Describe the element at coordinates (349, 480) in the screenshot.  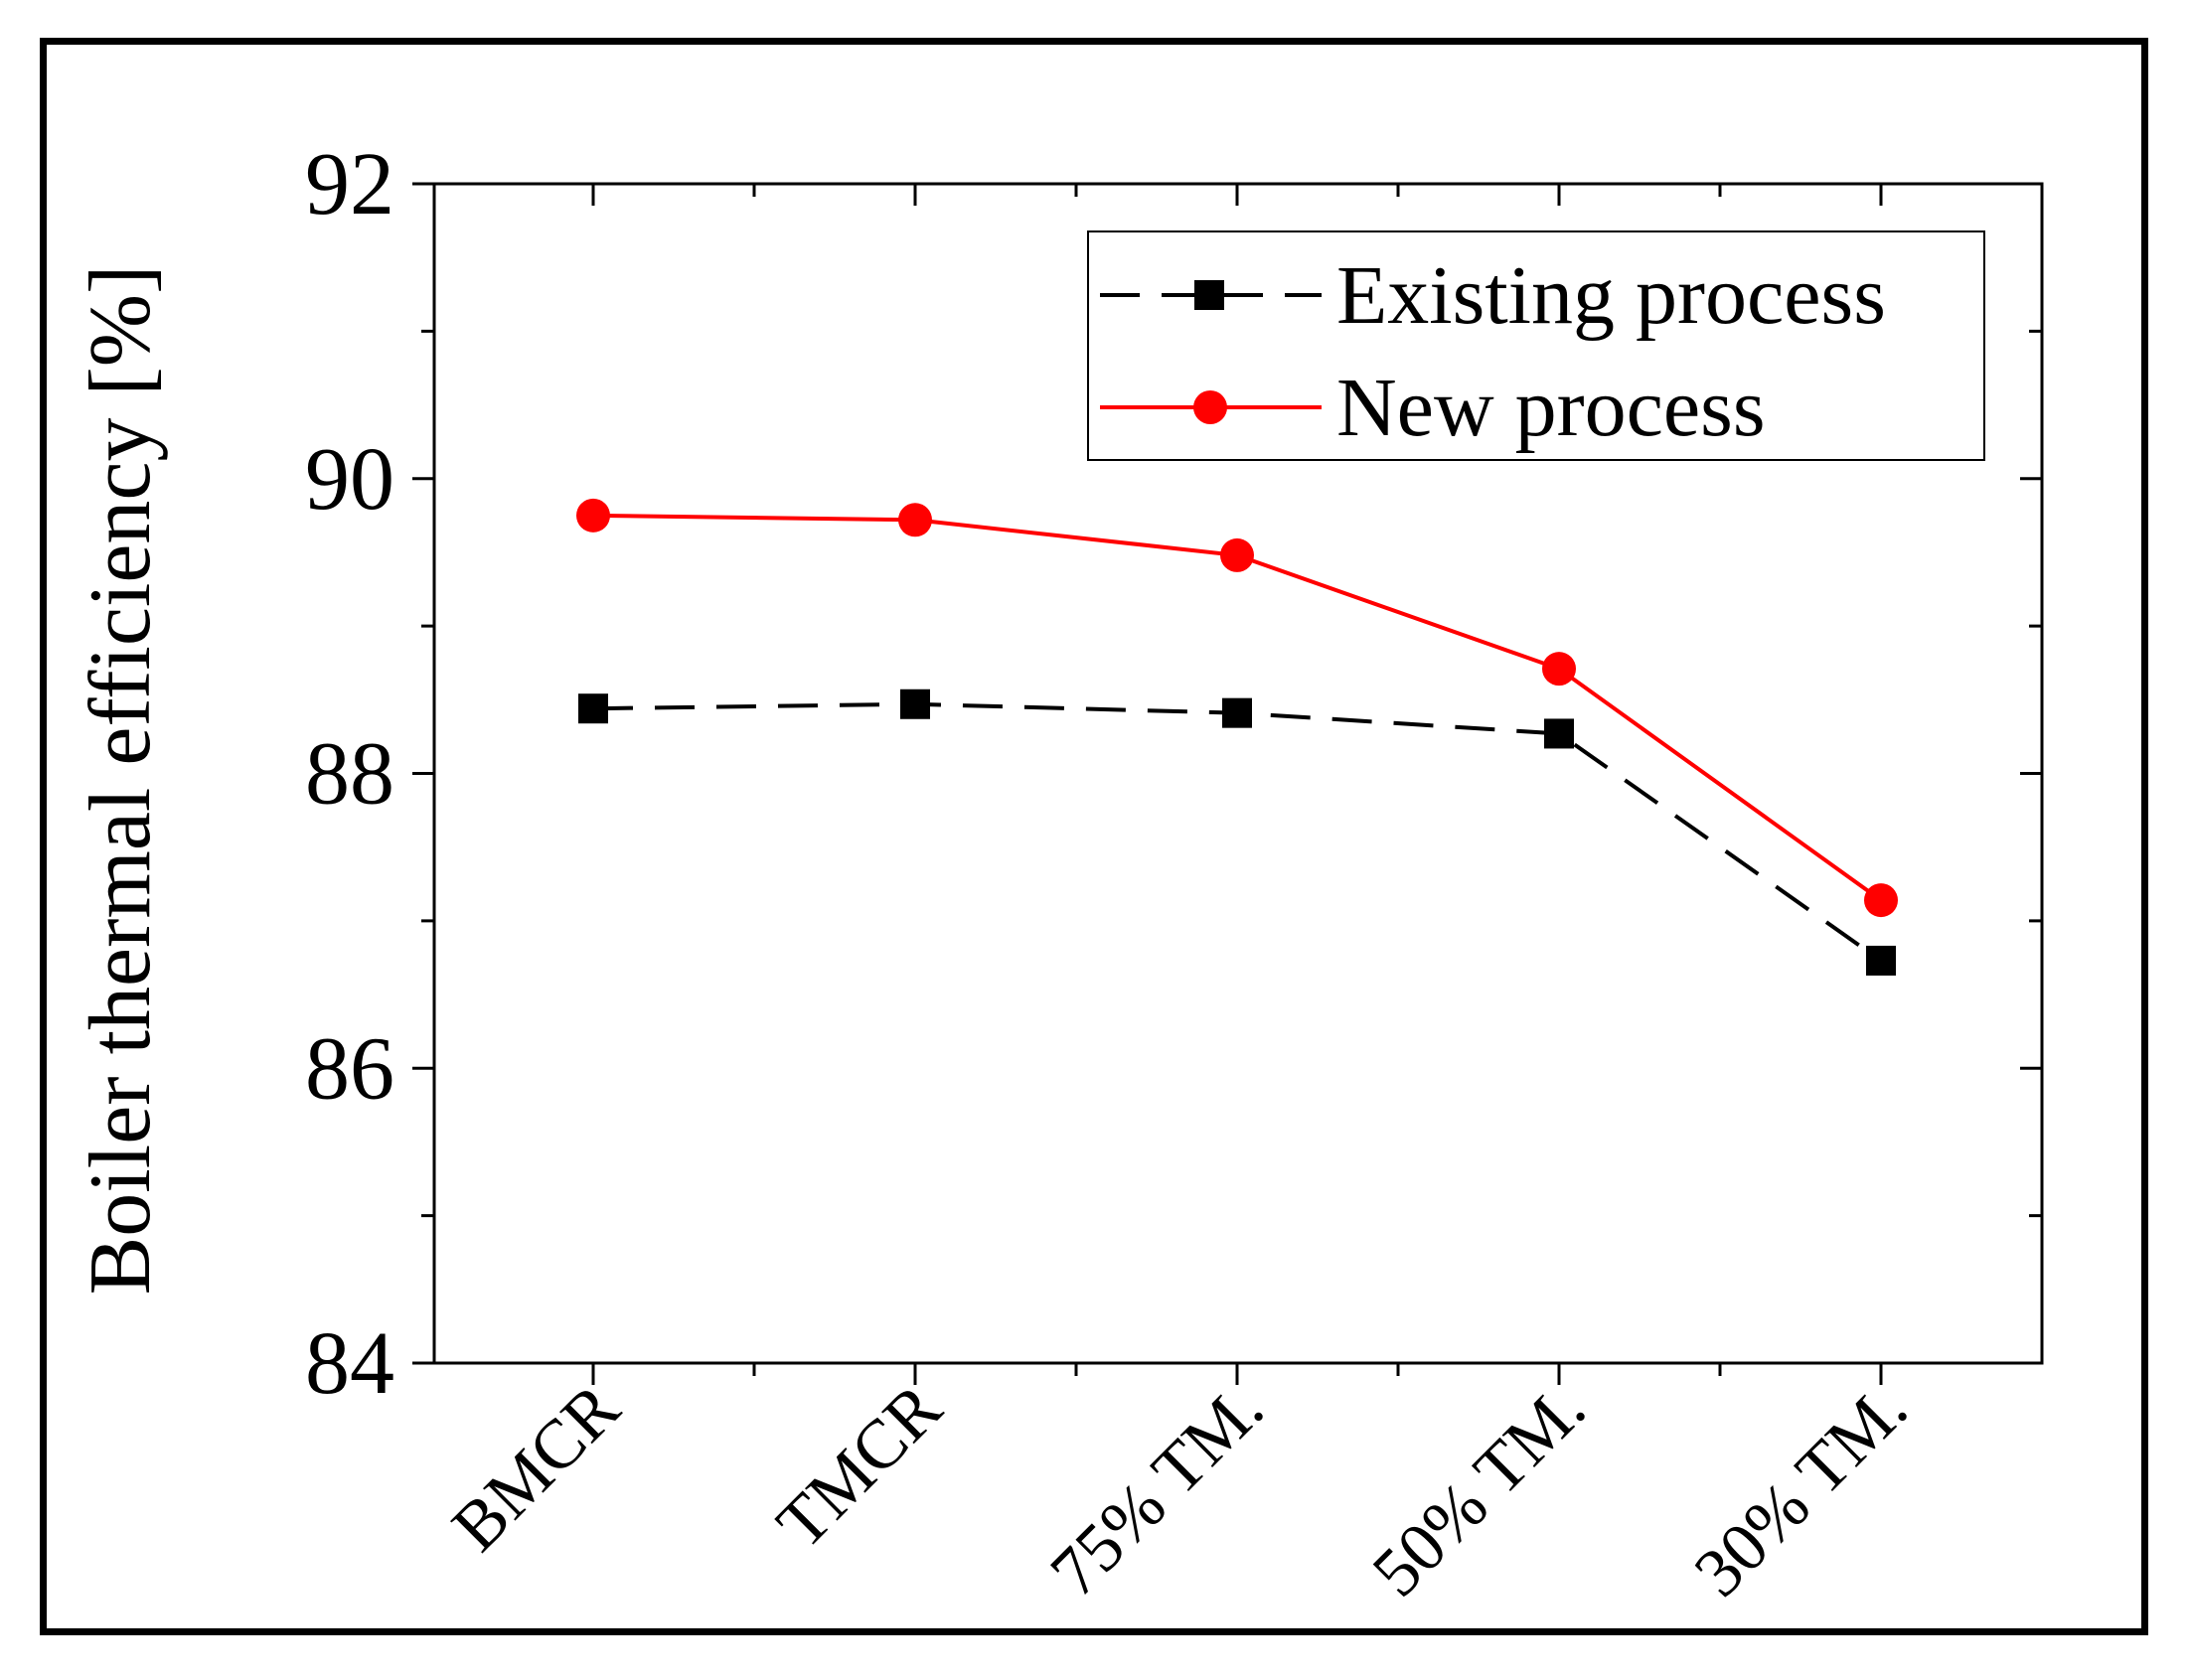
I see `y-tick-label: 90` at that location.